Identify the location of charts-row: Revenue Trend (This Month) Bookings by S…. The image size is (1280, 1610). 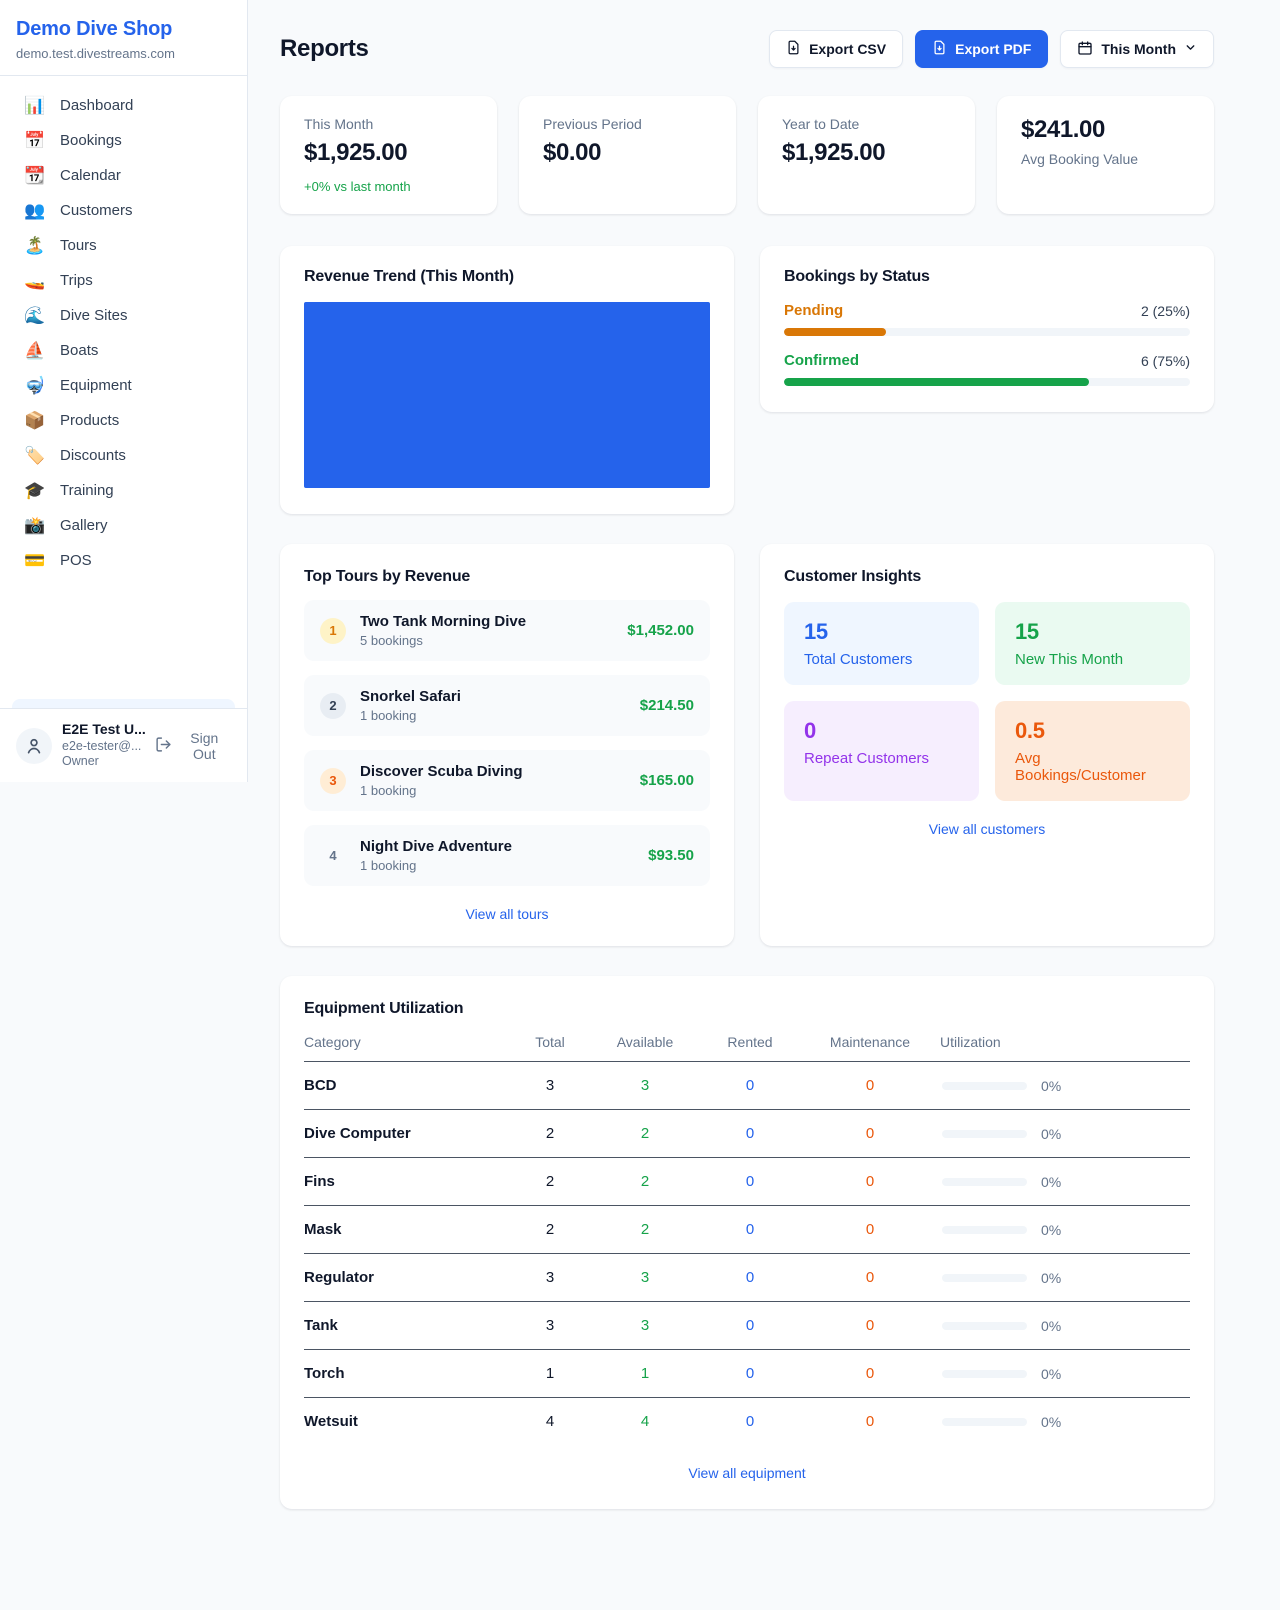
(747, 380).